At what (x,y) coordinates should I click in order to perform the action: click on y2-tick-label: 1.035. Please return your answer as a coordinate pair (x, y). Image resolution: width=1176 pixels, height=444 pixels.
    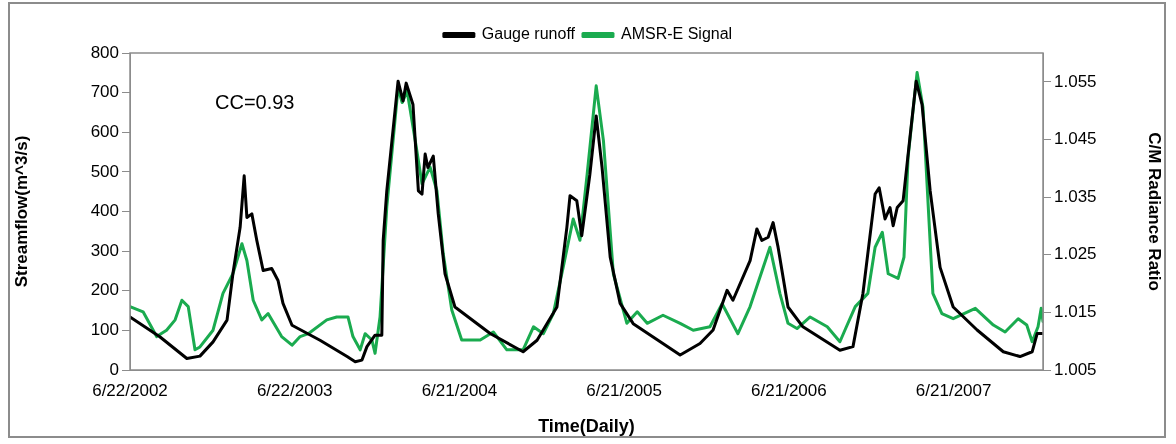
    Looking at the image, I should click on (1075, 196).